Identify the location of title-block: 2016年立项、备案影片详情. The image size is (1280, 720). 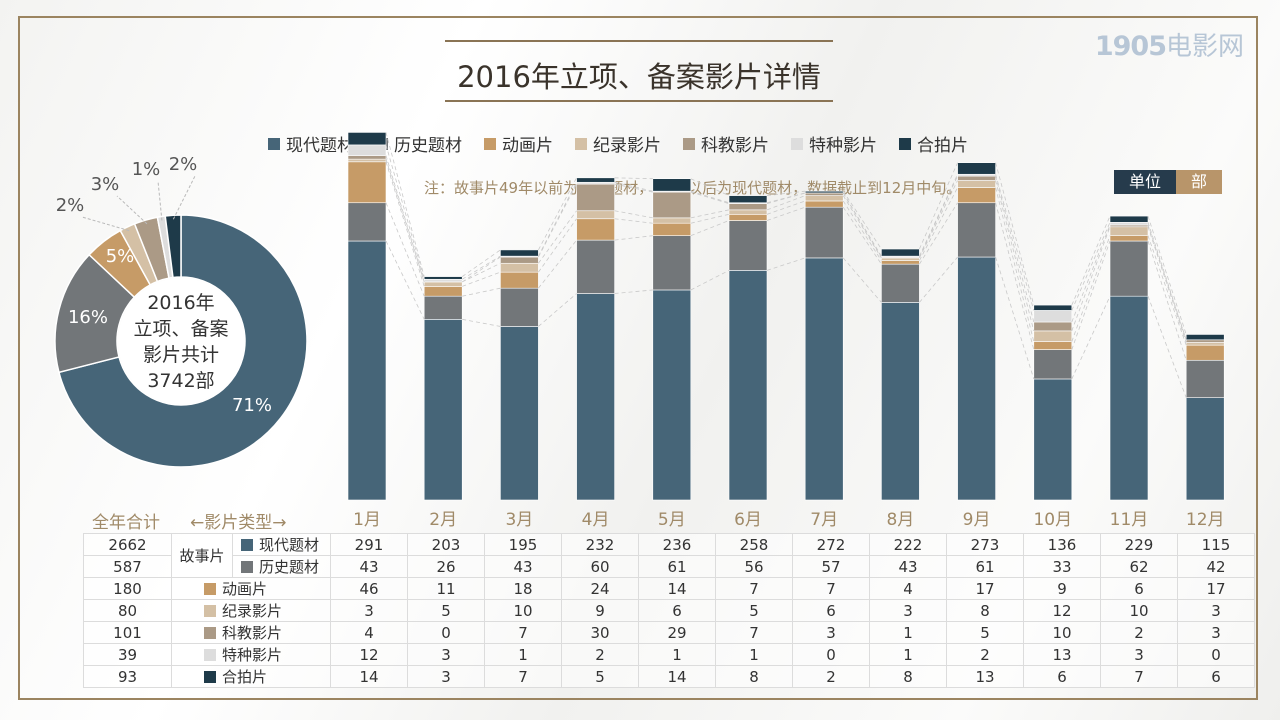
(639, 71).